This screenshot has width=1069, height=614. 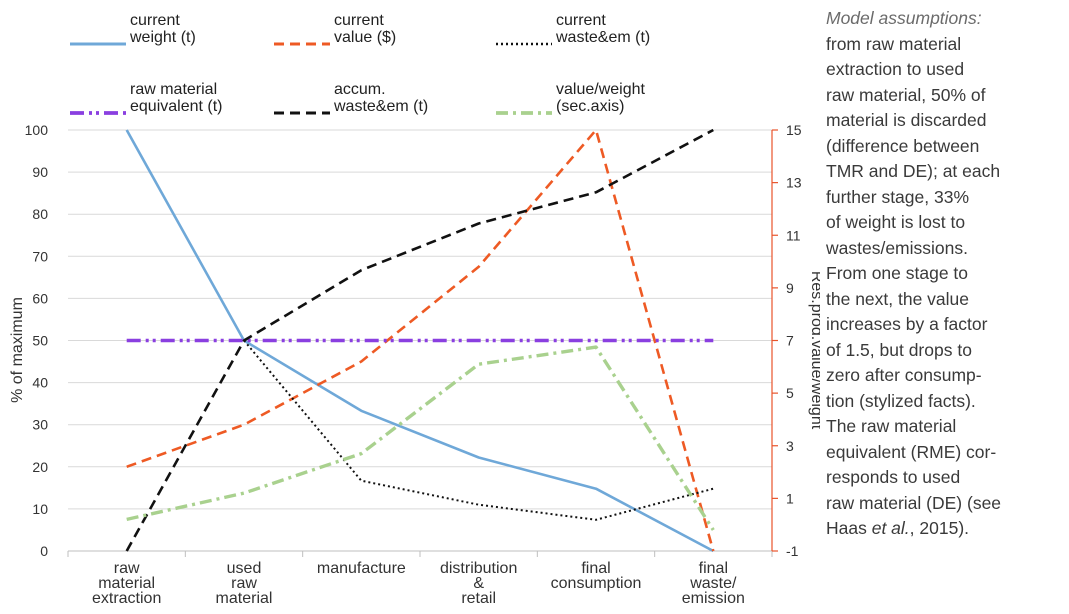 What do you see at coordinates (790, 288) in the screenshot?
I see `y2-tick-label: 9` at bounding box center [790, 288].